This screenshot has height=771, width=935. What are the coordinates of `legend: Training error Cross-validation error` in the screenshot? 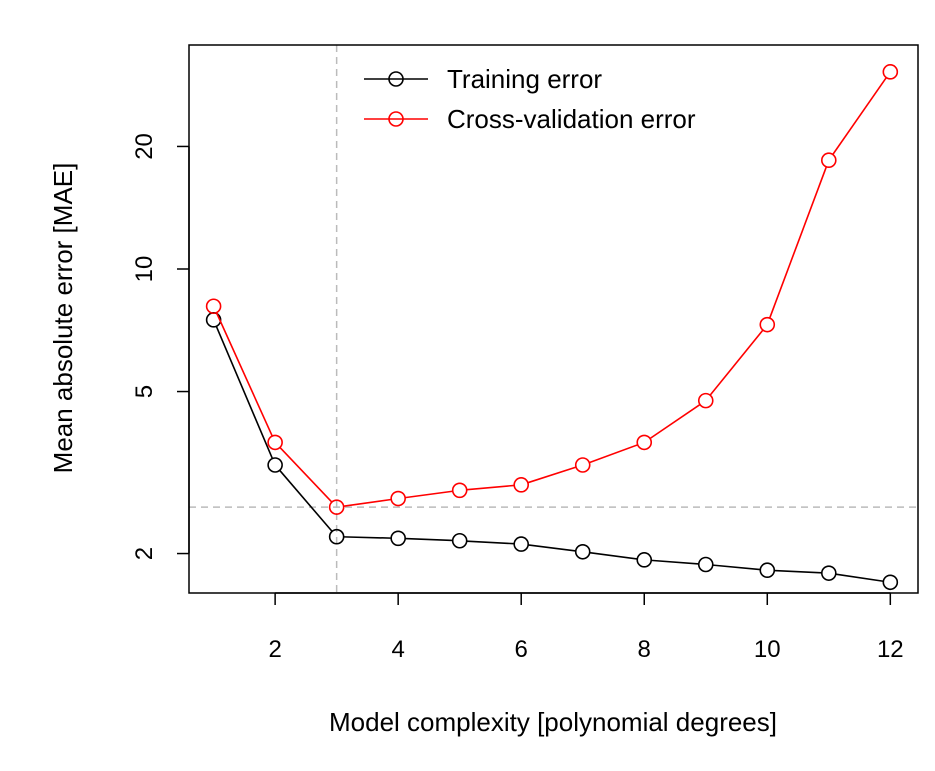 It's located at (530, 99).